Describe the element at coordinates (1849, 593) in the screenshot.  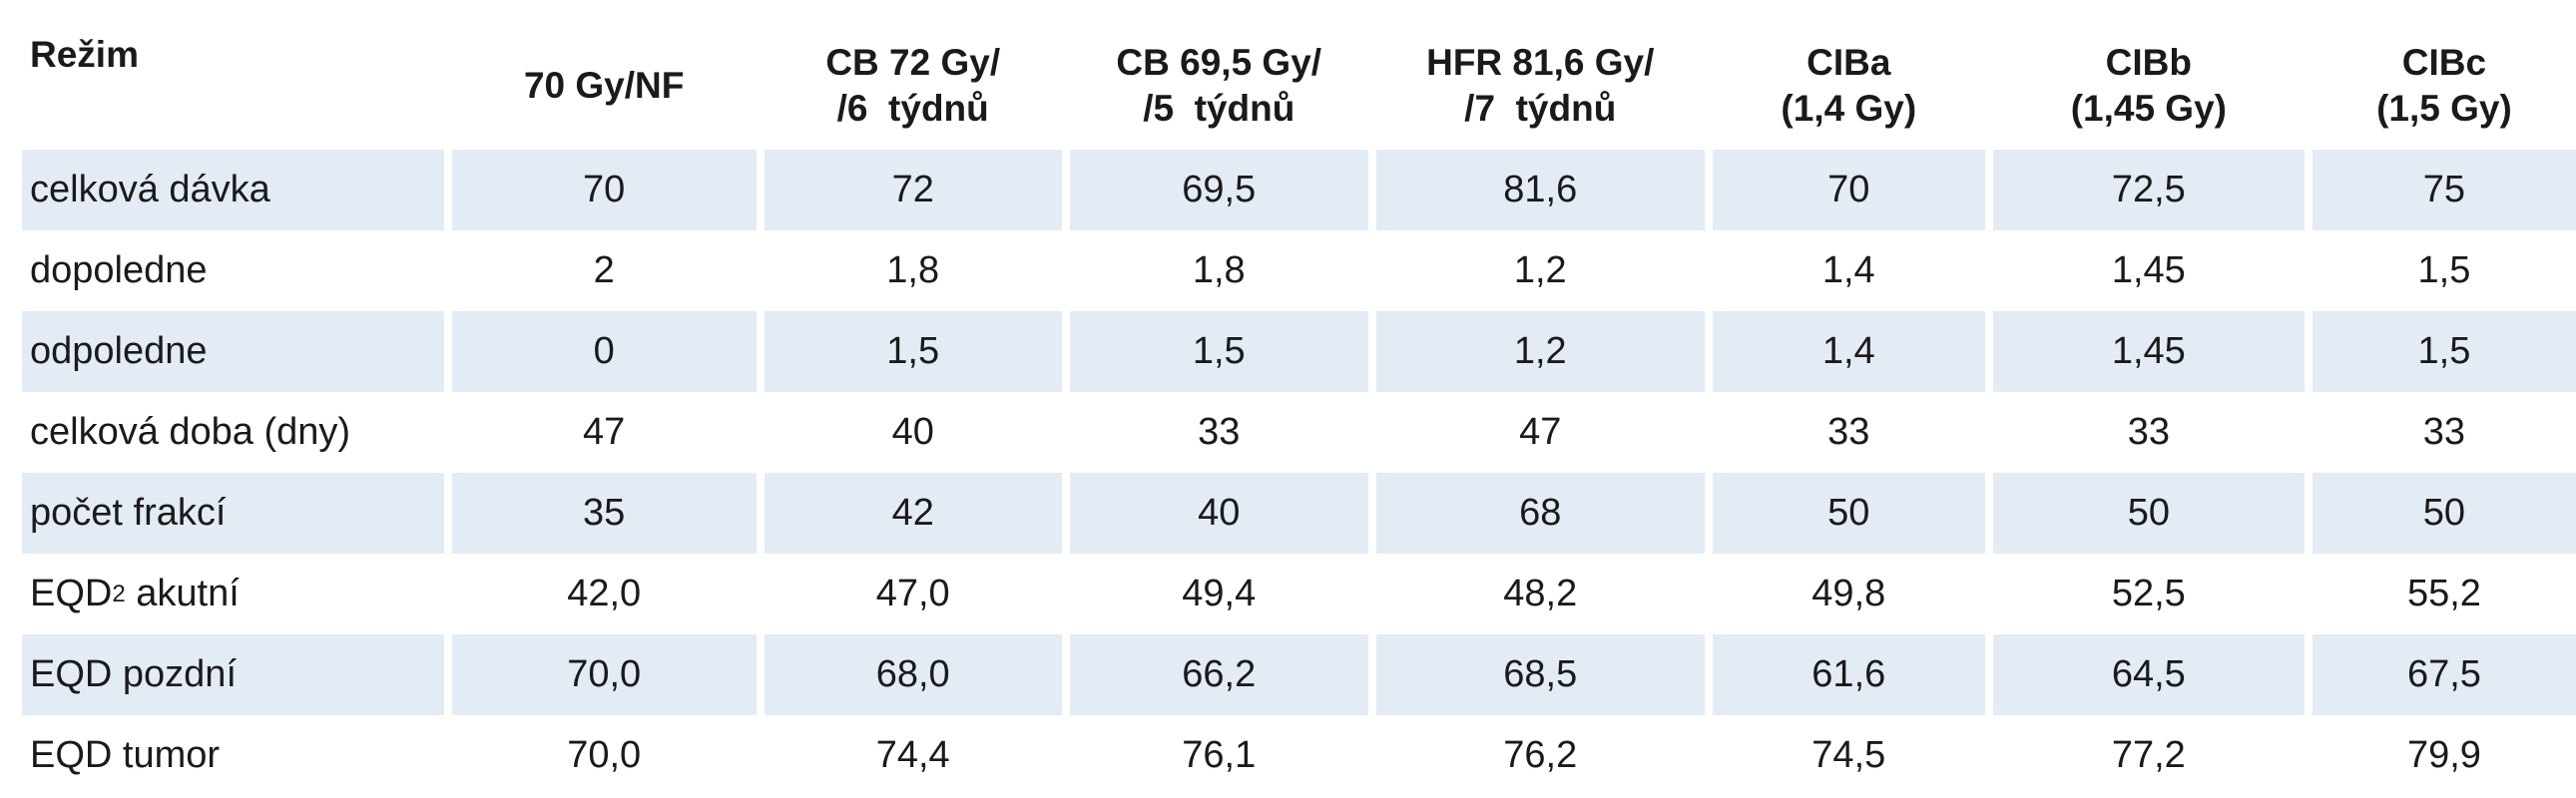
I see `table-cell: 49,8` at that location.